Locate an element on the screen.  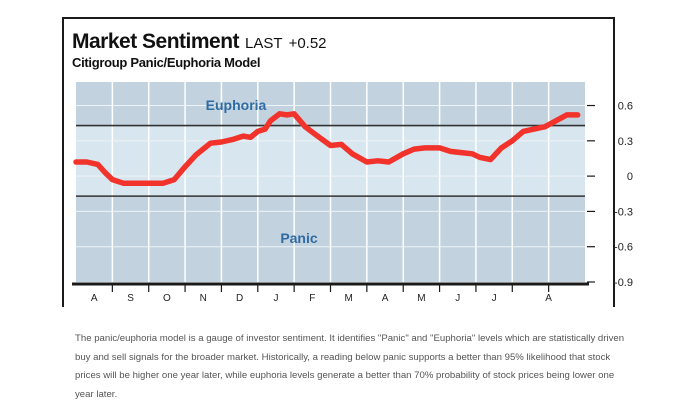
y-tick-label: -0.6 is located at coordinates (623, 248).